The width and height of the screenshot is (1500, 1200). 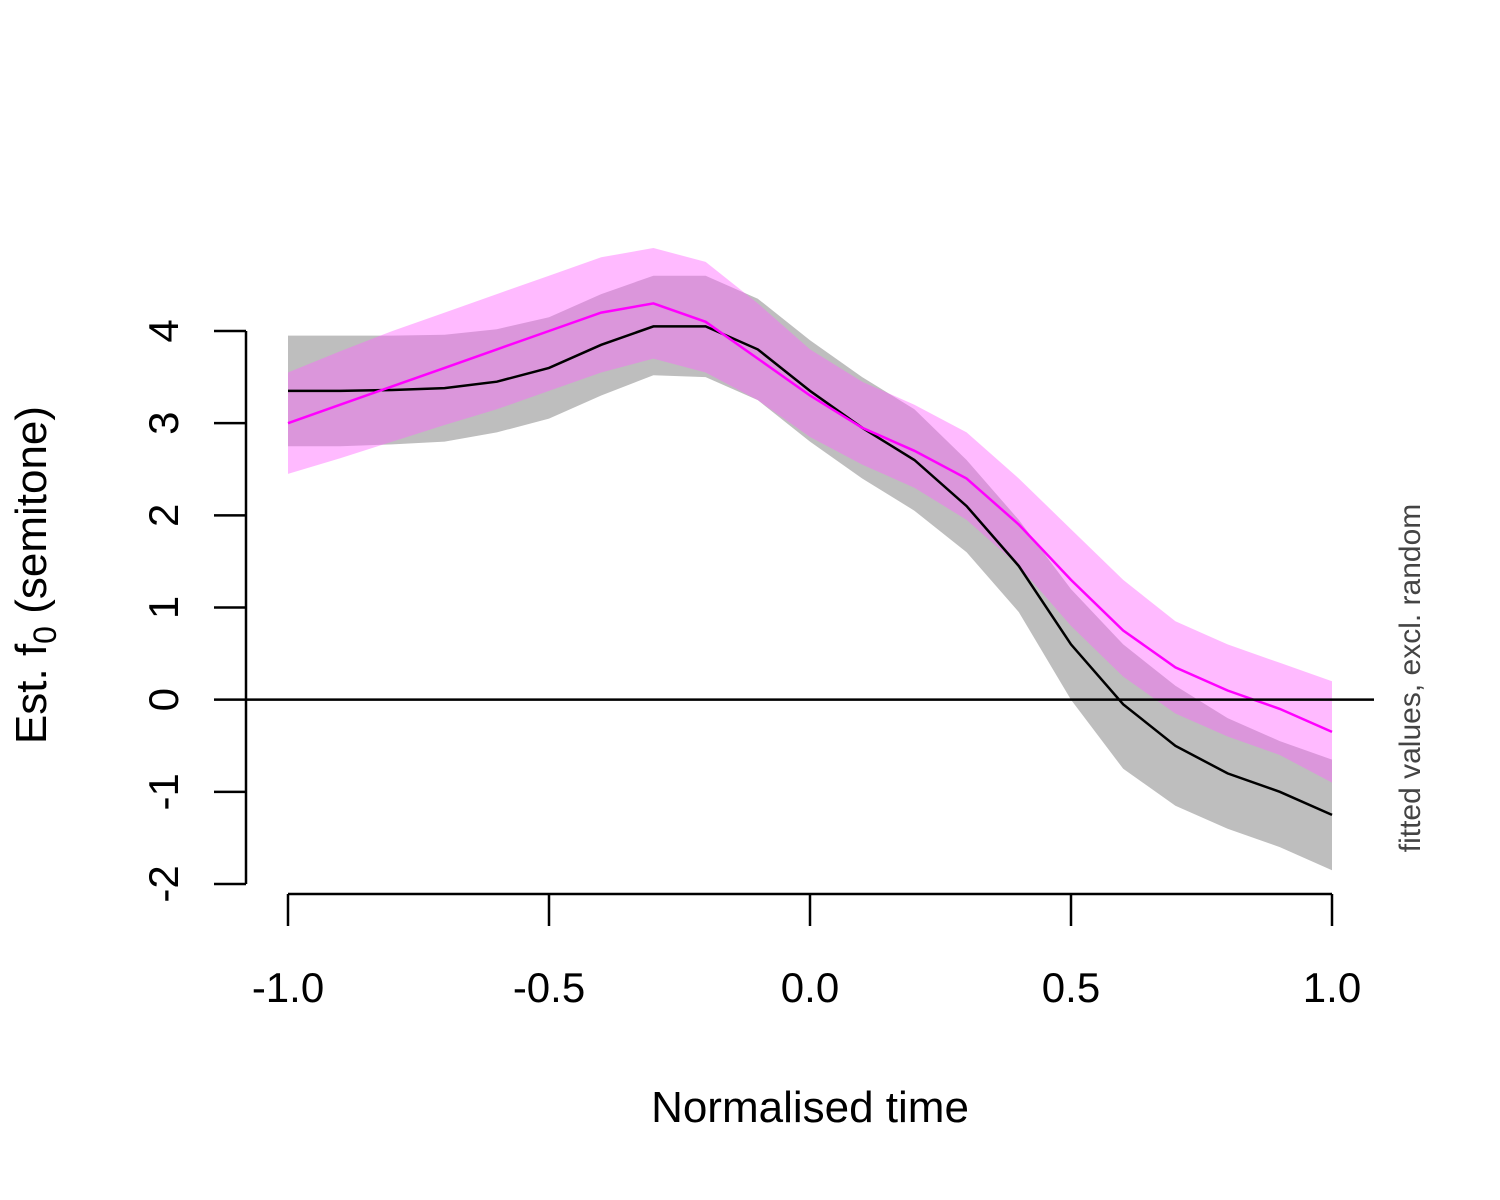 I want to click on y-tick-label: -2, so click(x=163, y=883).